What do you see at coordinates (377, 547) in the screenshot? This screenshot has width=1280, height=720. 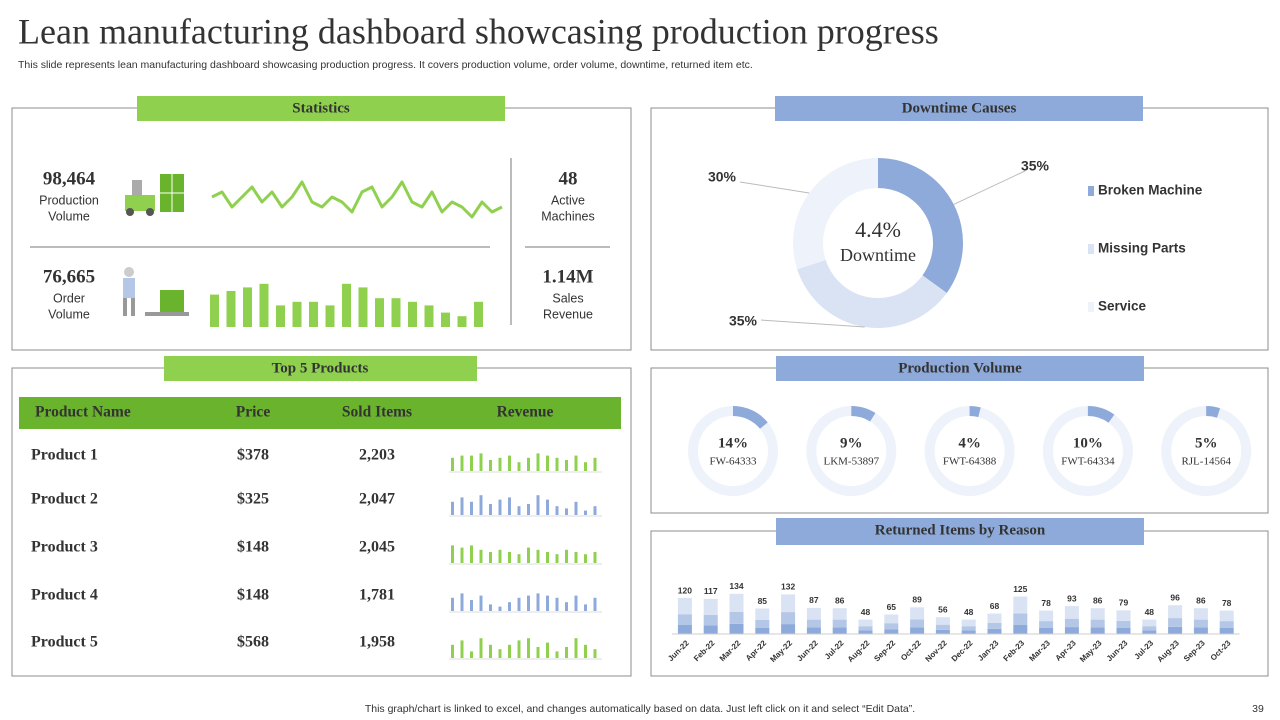 I see `product-sold: 2,045` at bounding box center [377, 547].